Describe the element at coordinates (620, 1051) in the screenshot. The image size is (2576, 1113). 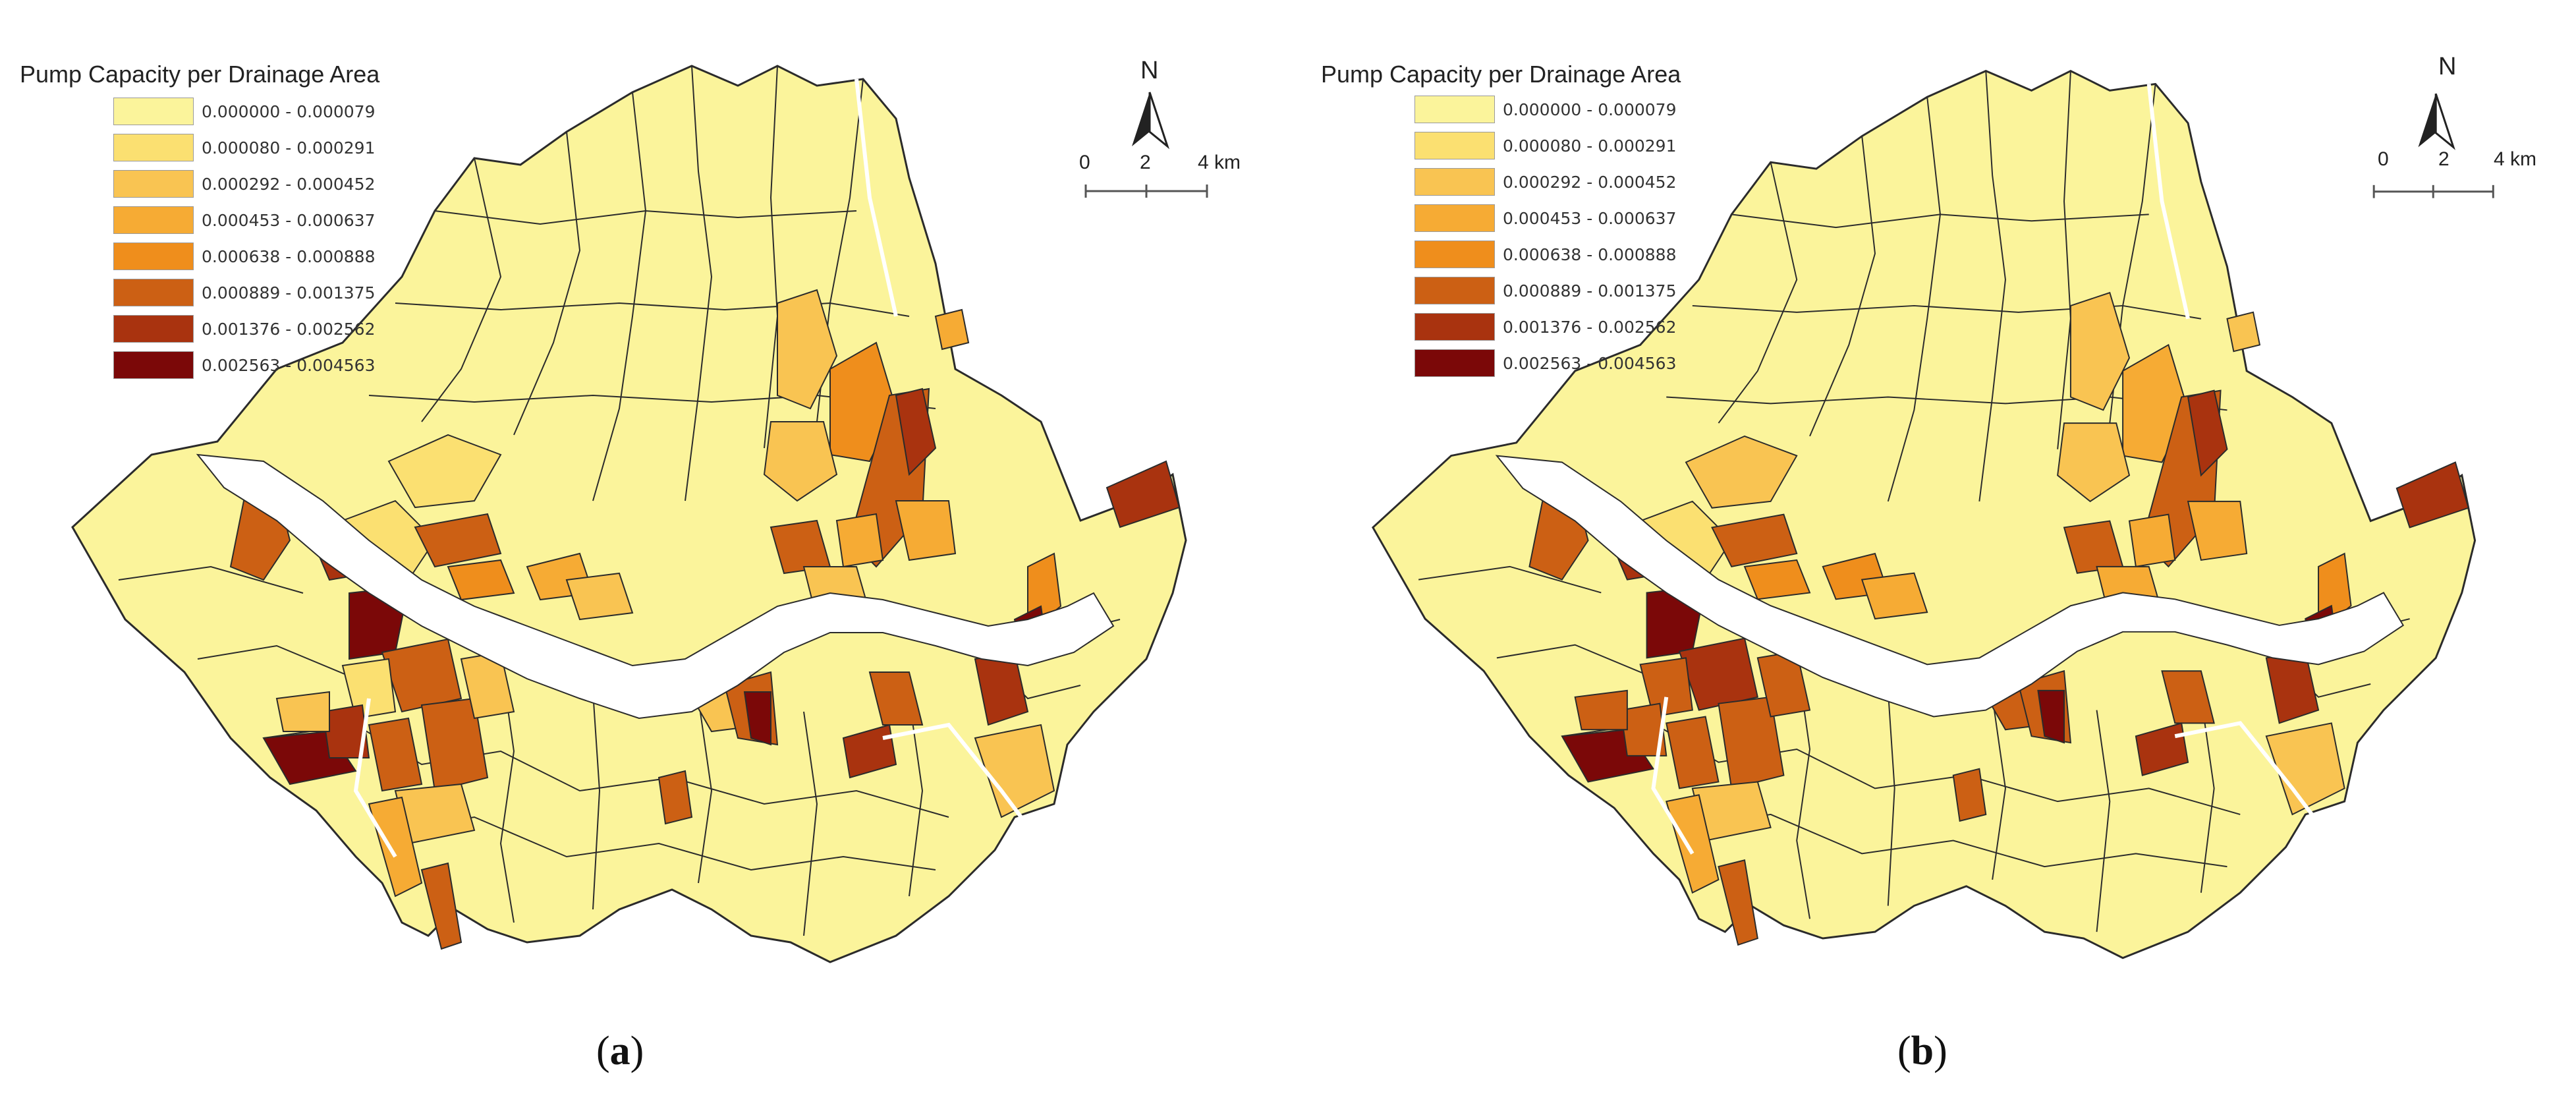
I see `panel-caption-a: (a)` at that location.